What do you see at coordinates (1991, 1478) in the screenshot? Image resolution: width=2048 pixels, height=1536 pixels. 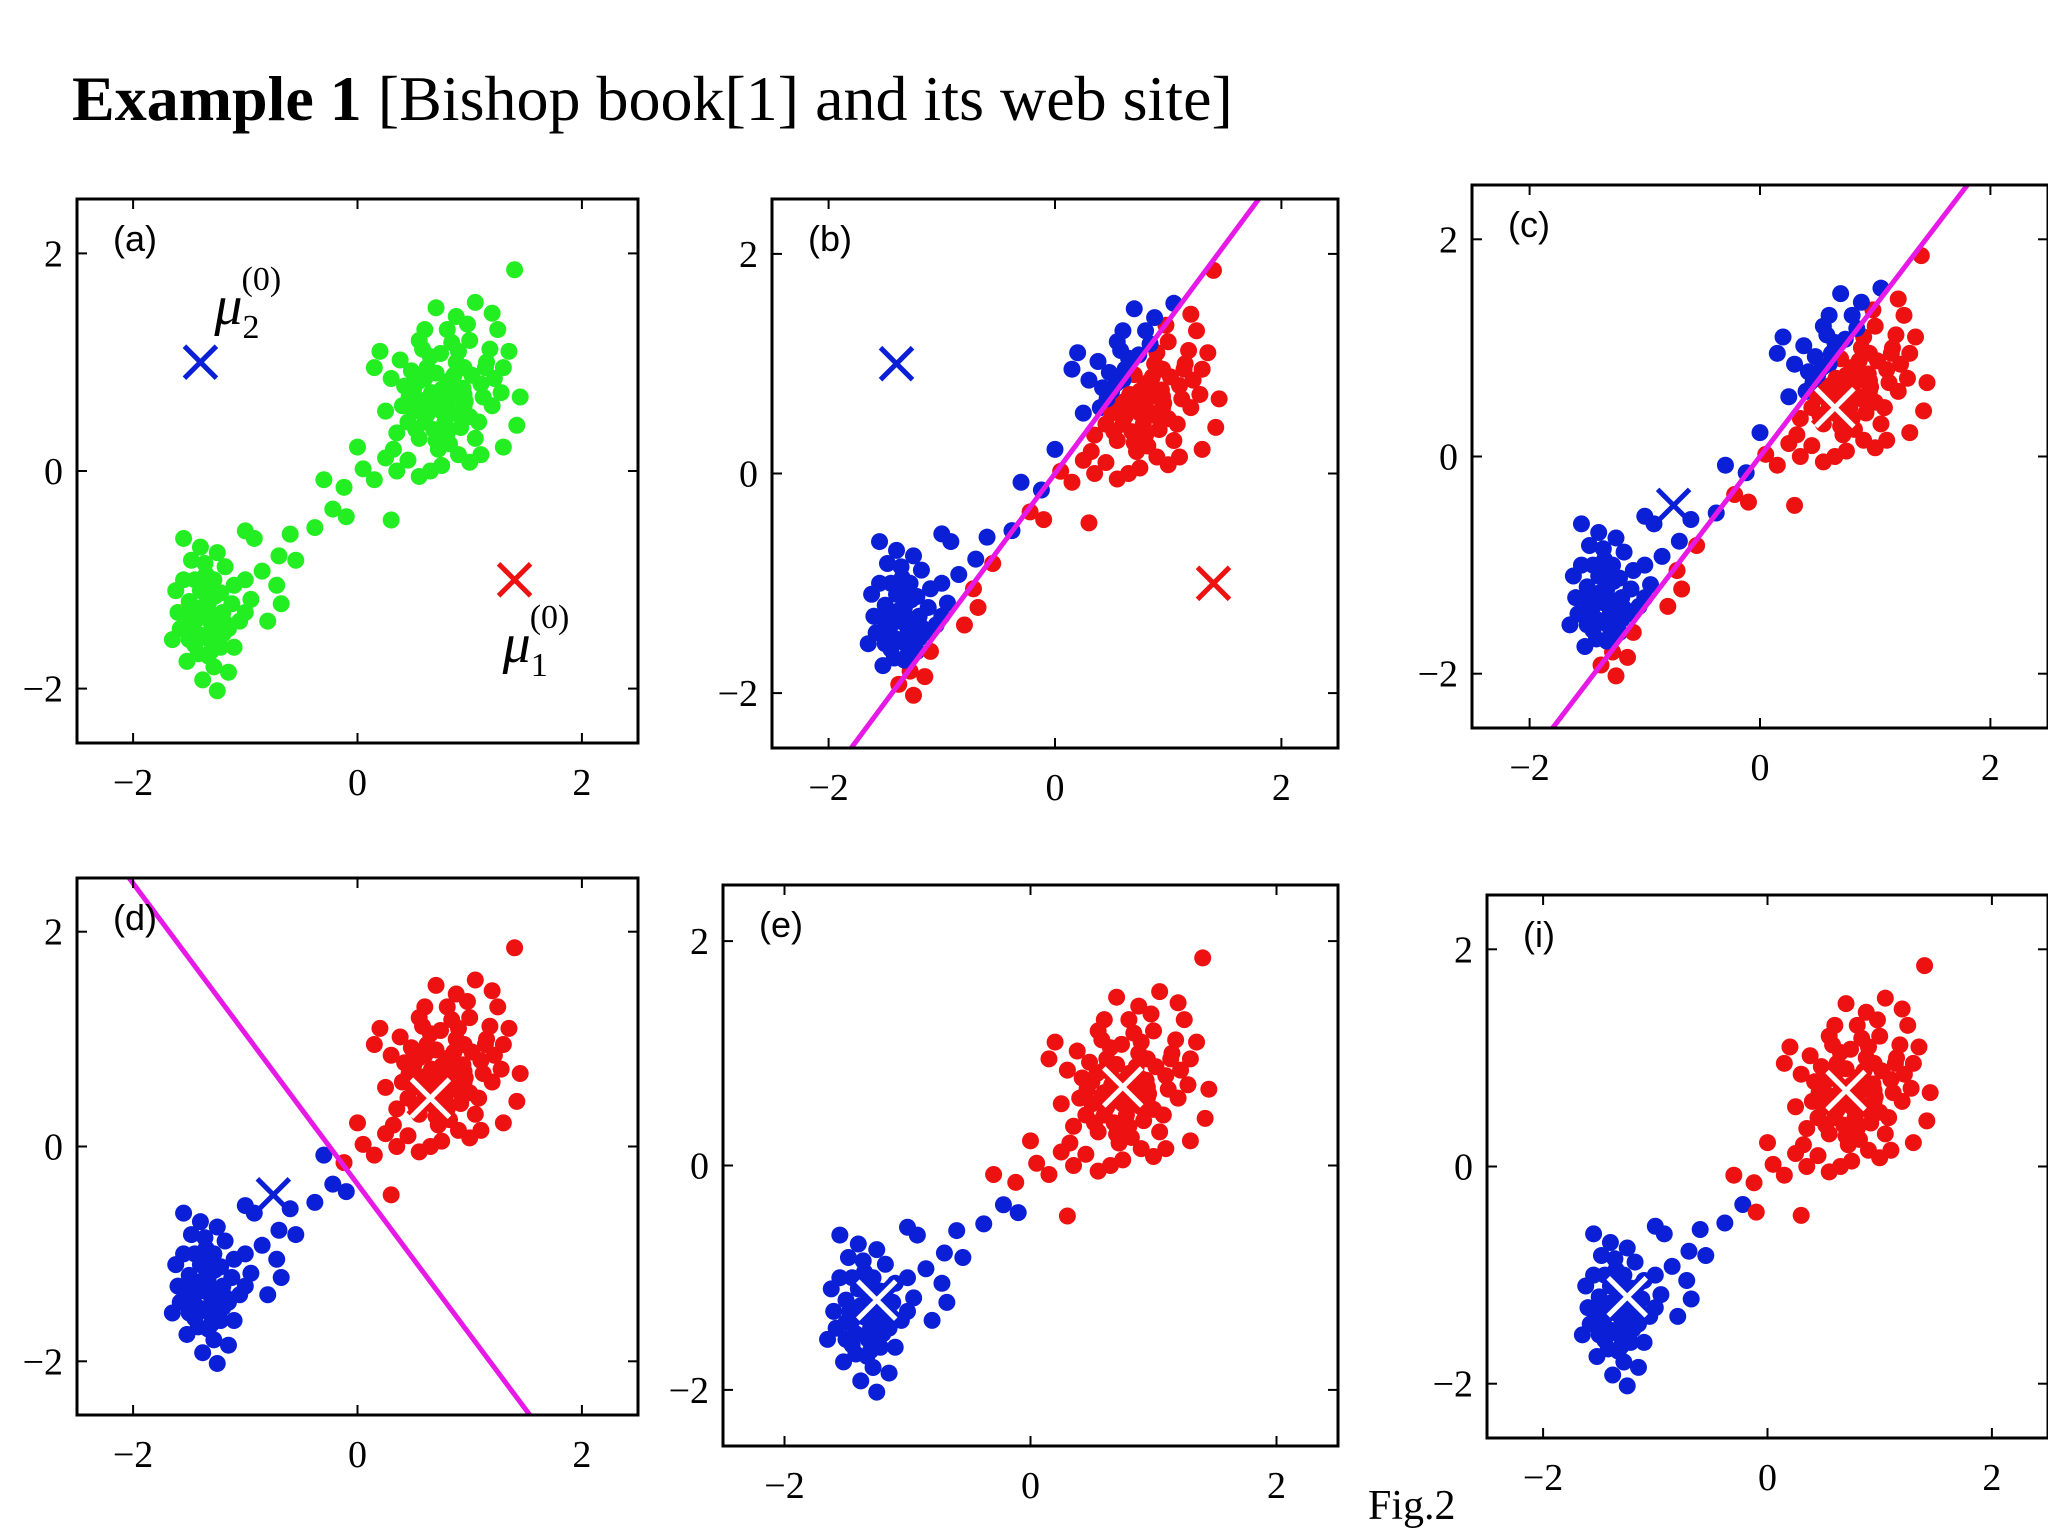 I see `panel-i-xtick-label-2: 2` at bounding box center [1991, 1478].